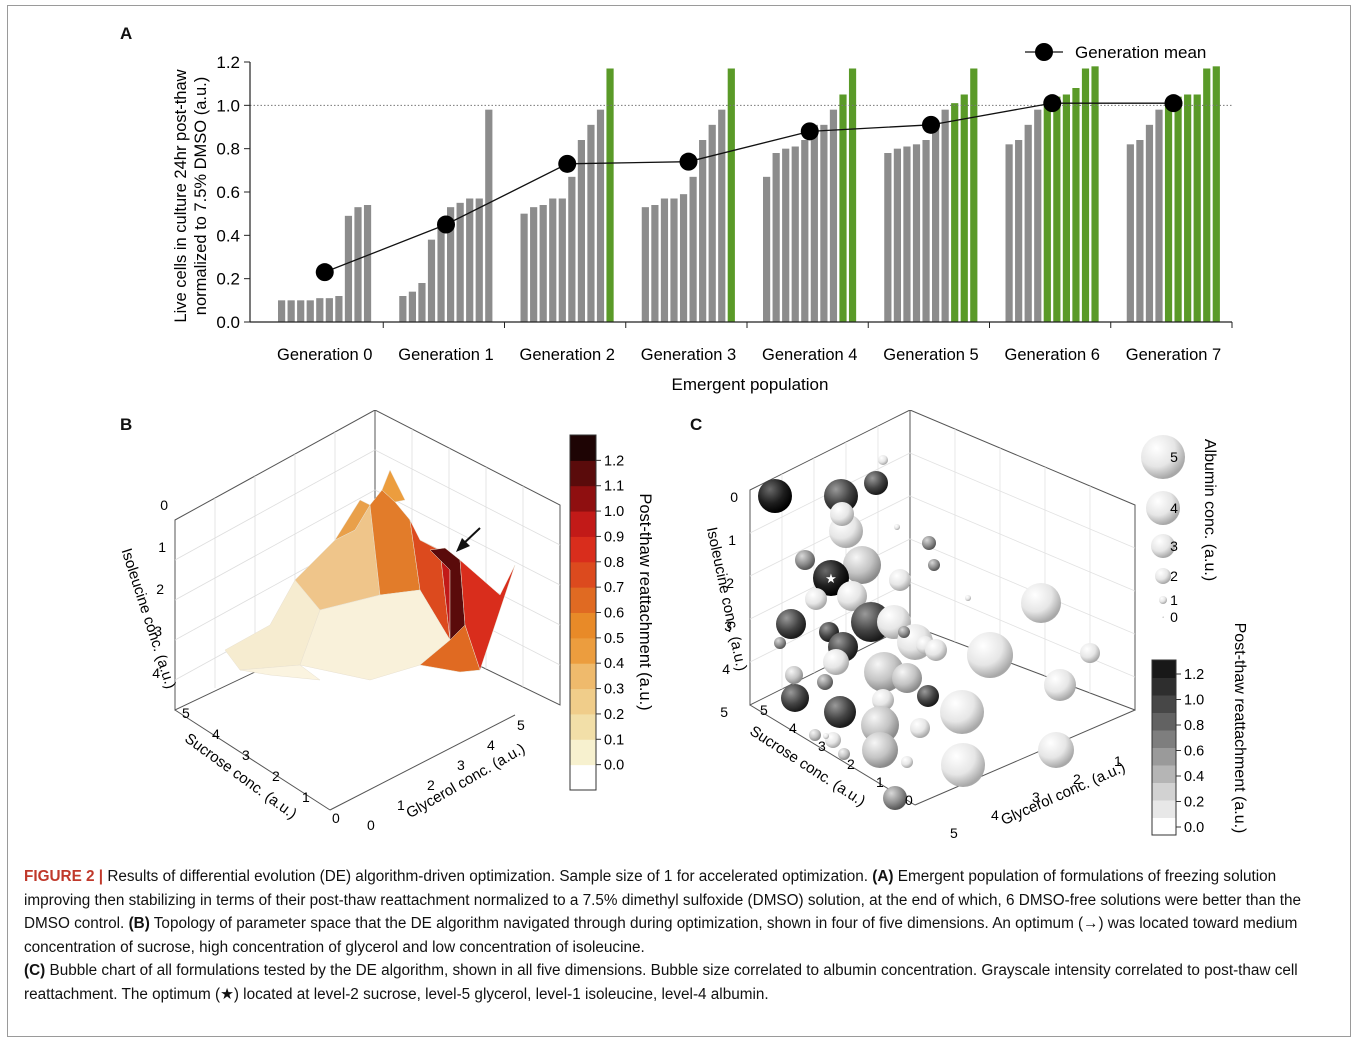 The image size is (1358, 1045). Describe the element at coordinates (942, 608) in the screenshot. I see `box-walls` at that location.